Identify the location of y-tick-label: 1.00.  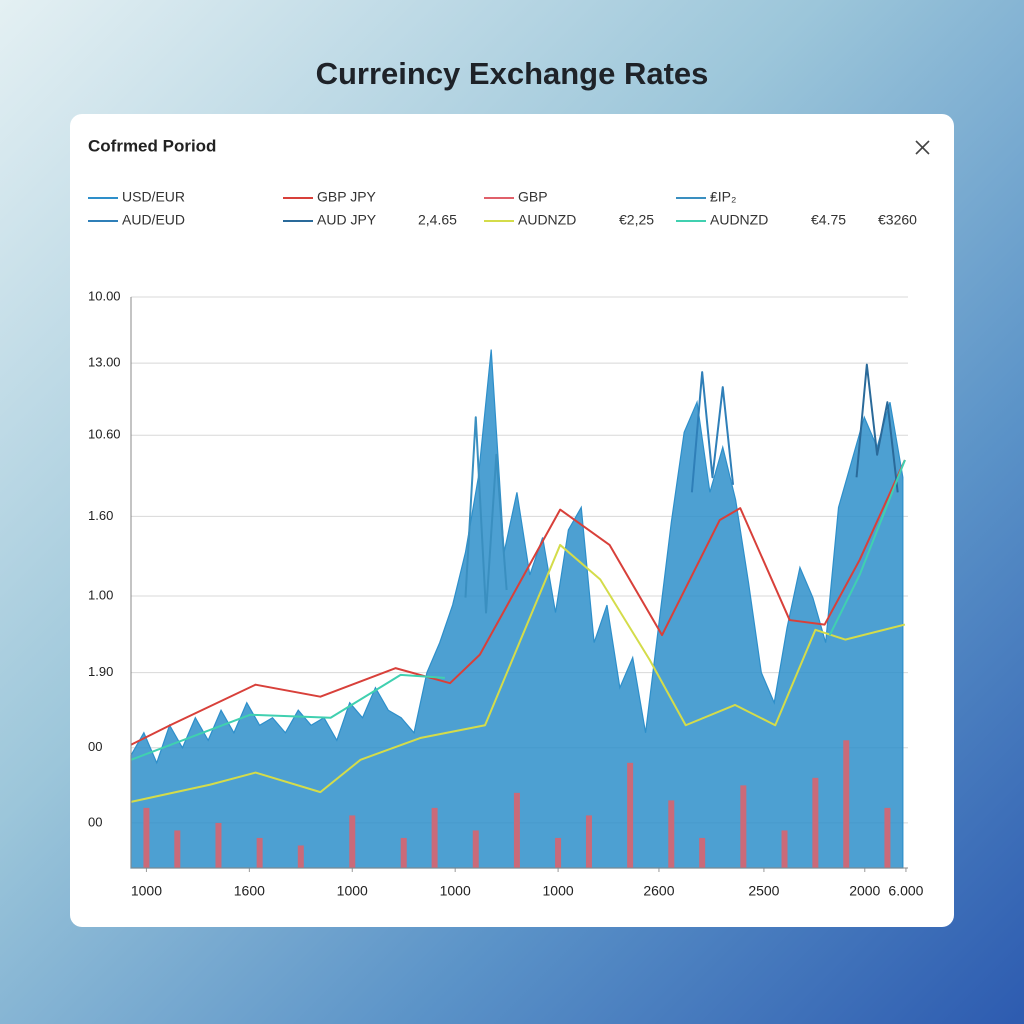
(100, 594).